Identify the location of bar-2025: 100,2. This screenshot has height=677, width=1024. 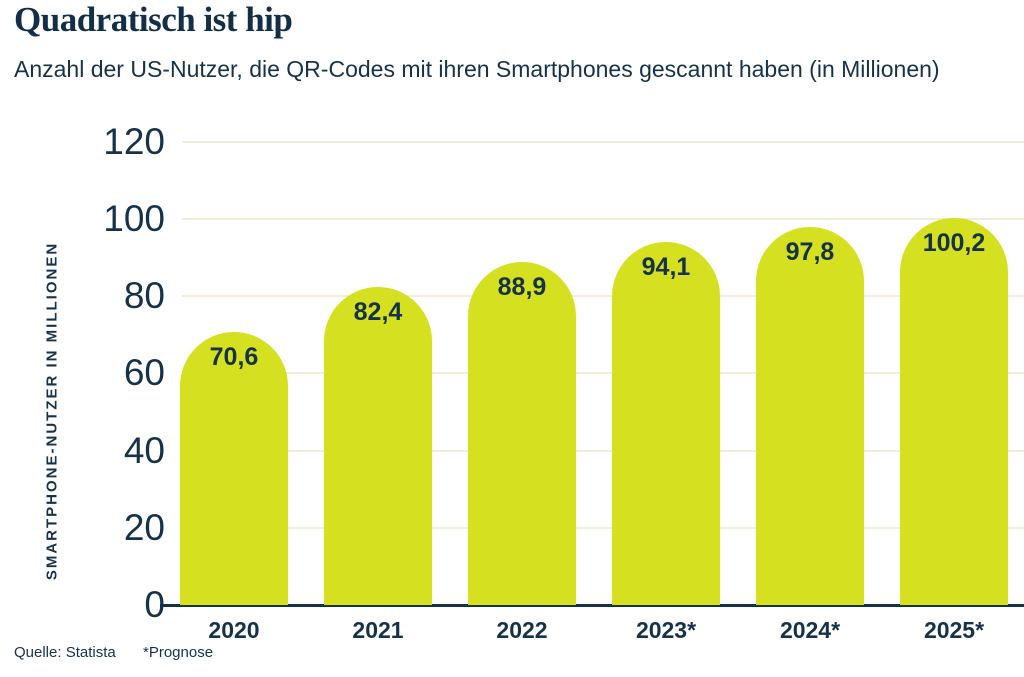
(954, 411).